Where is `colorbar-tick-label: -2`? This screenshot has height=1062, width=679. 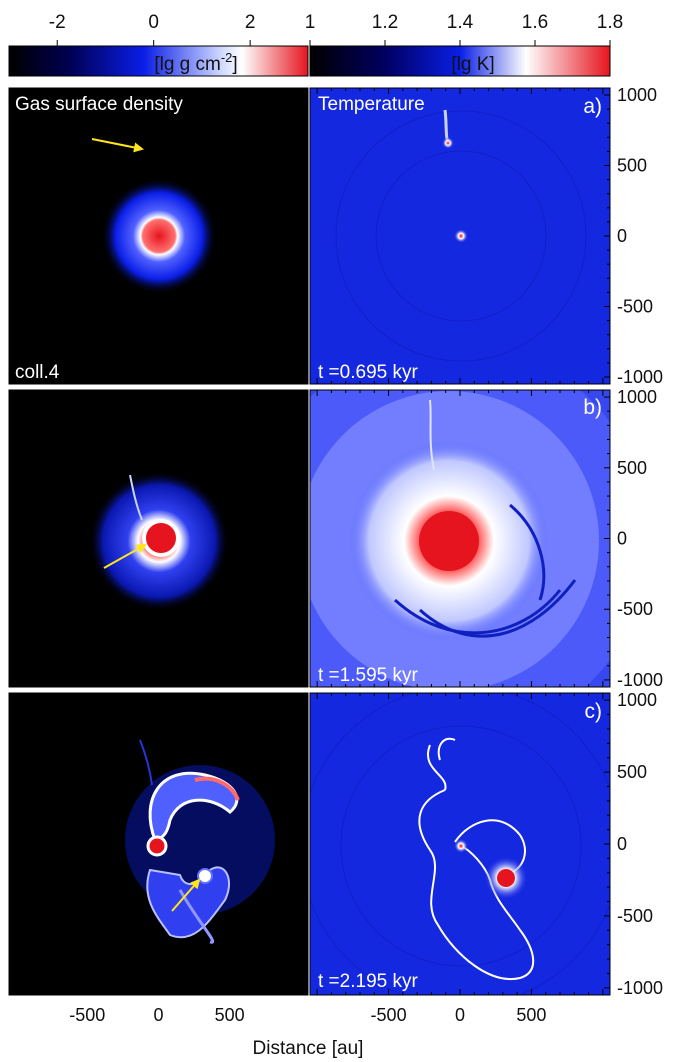
colorbar-tick-label: -2 is located at coordinates (57, 22).